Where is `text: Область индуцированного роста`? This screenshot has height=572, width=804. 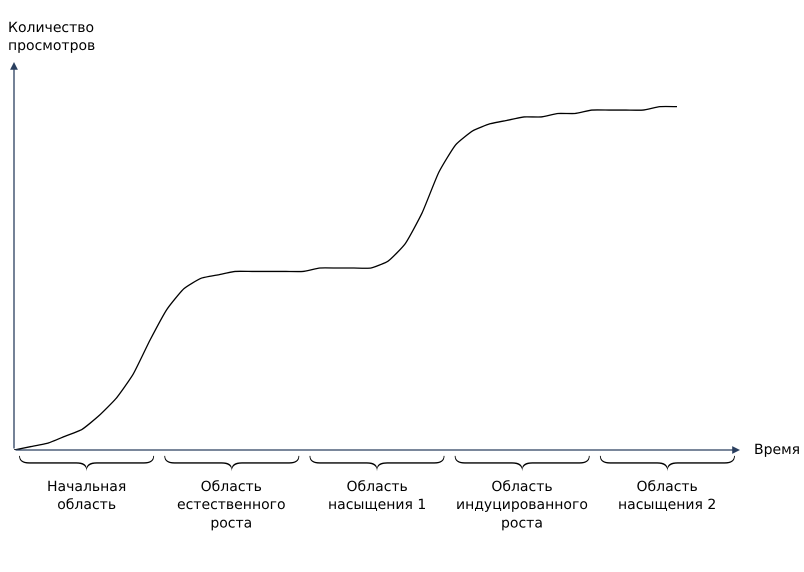 text: Область индуцированного роста is located at coordinates (522, 505).